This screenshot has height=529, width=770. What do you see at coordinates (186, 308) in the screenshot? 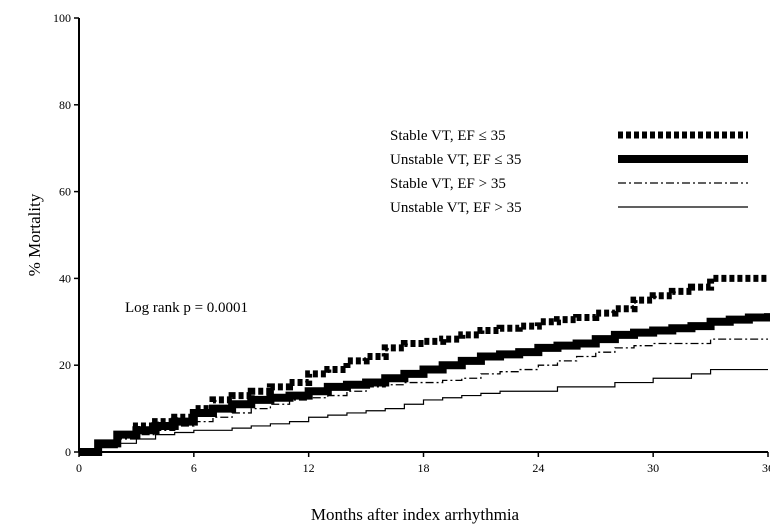
I see `log-rank-annotation: Log rank p = 0.0001` at bounding box center [186, 308].